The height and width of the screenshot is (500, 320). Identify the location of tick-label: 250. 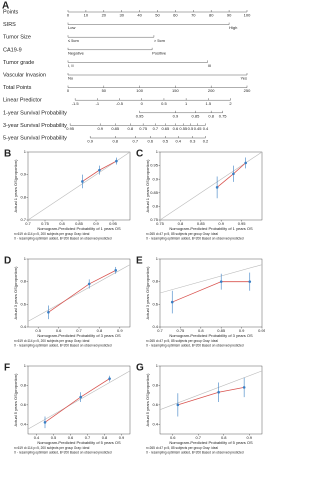
(247, 90).